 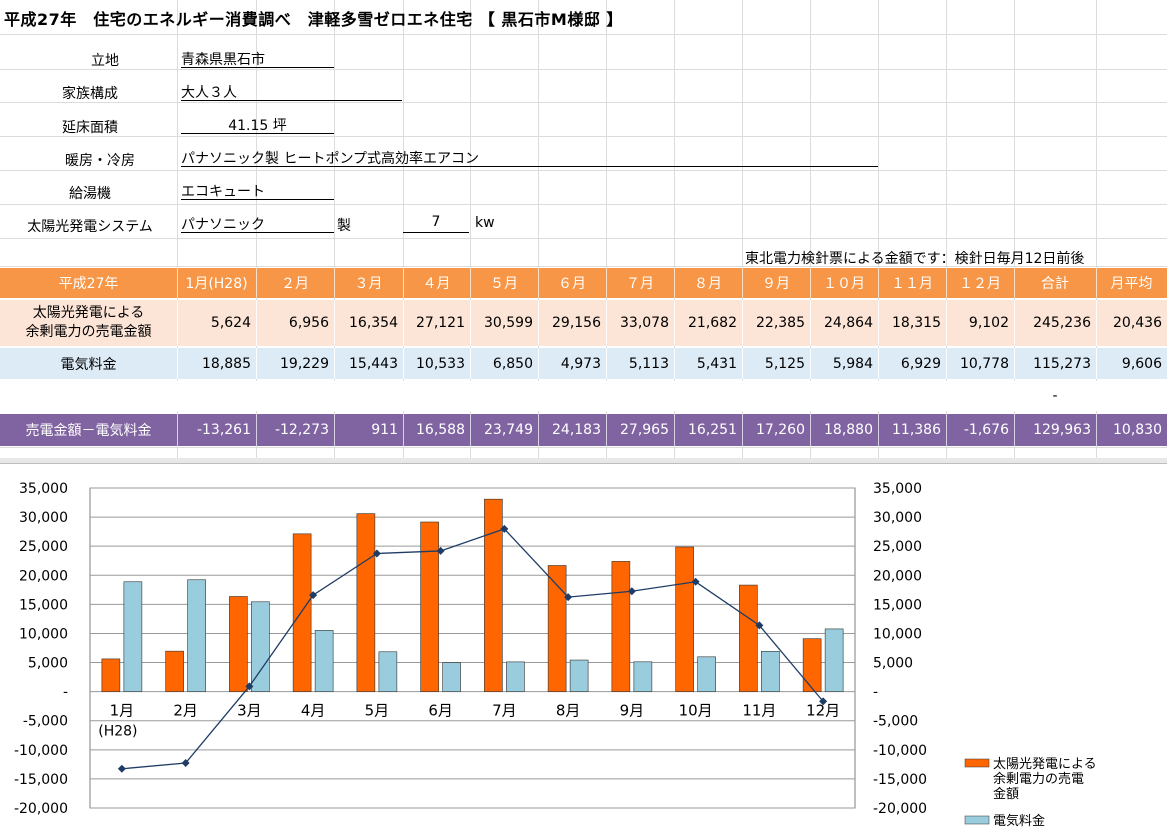 I want to click on y-tick-label-left: 15,000, so click(x=43, y=605).